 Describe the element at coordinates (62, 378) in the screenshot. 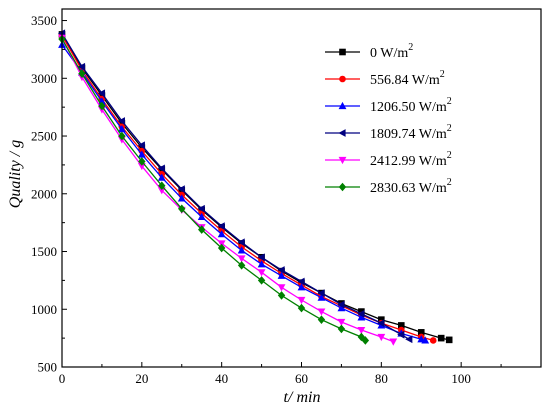

I see `x-tick-label: 0` at that location.